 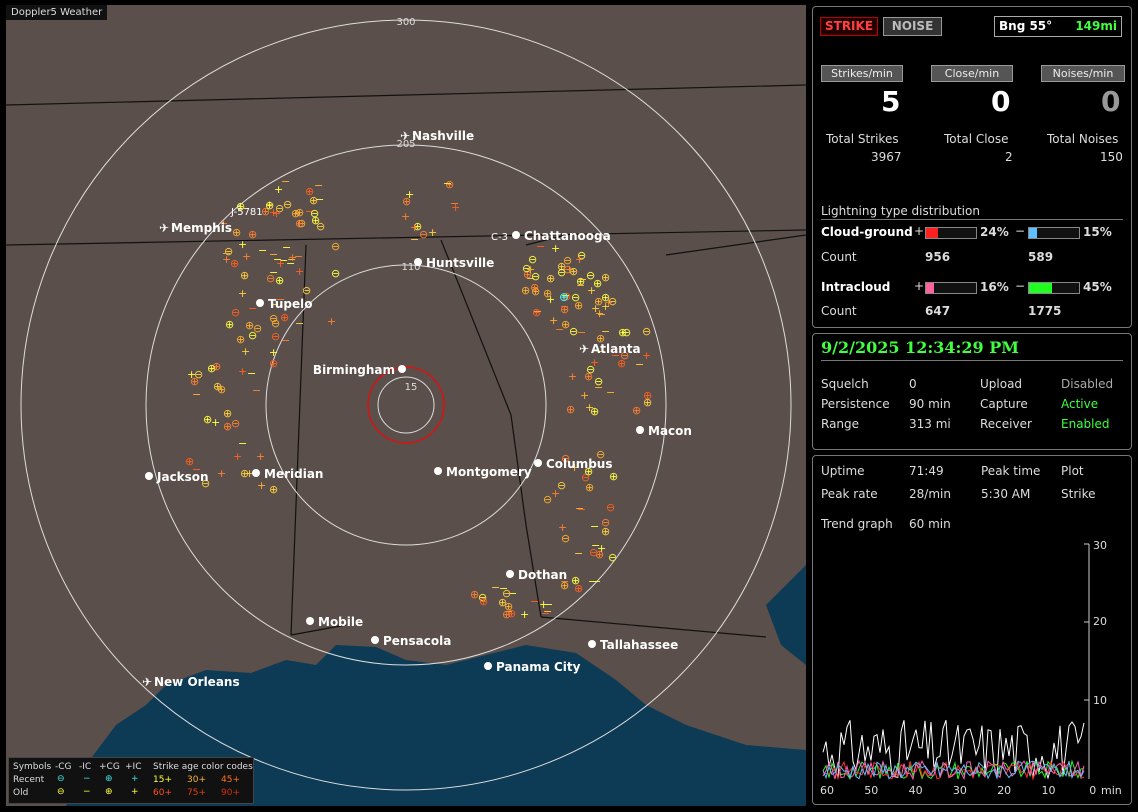 What do you see at coordinates (21, 793) in the screenshot?
I see `legend-row-old: Old` at bounding box center [21, 793].